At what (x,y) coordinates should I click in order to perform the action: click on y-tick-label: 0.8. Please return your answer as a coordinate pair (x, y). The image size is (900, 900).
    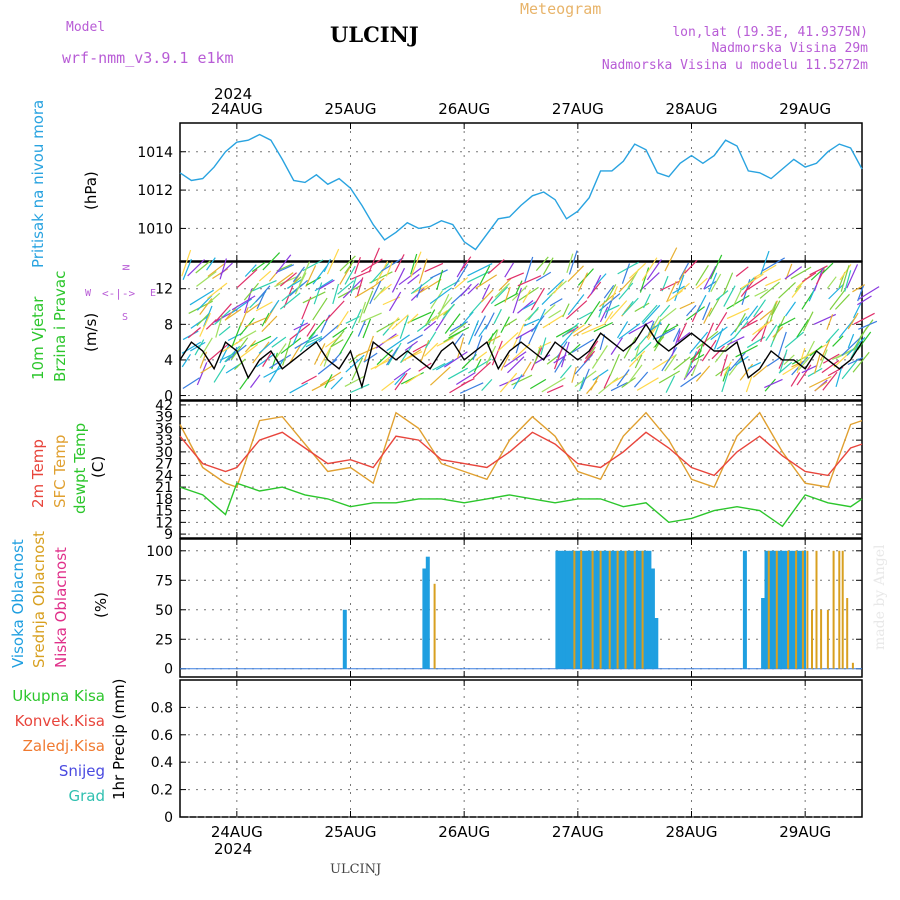
    Looking at the image, I should click on (162, 708).